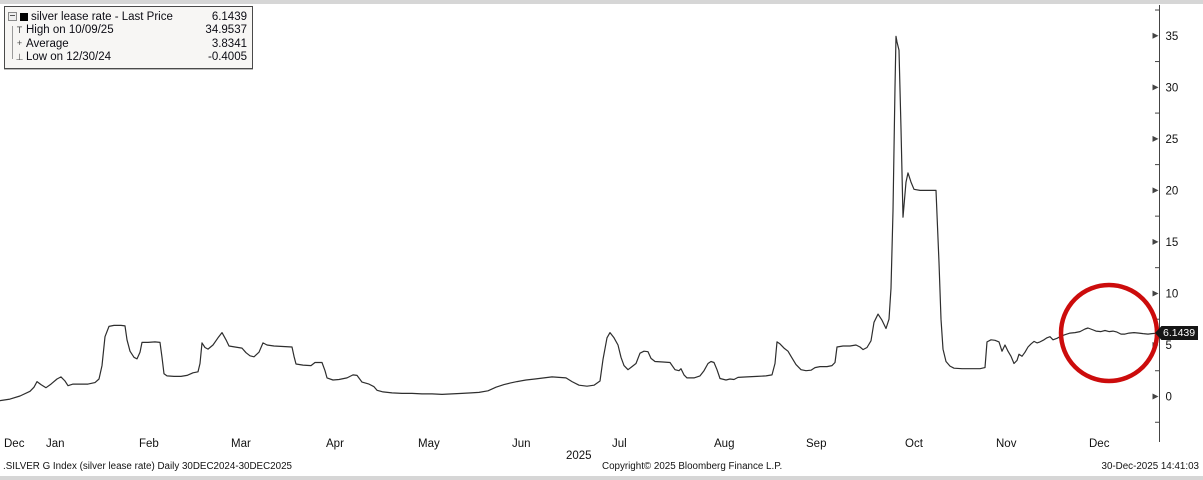  Describe the element at coordinates (127, 31) in the screenshot. I see `legend-row-high: T High on 10/09/25 34.9537` at that location.